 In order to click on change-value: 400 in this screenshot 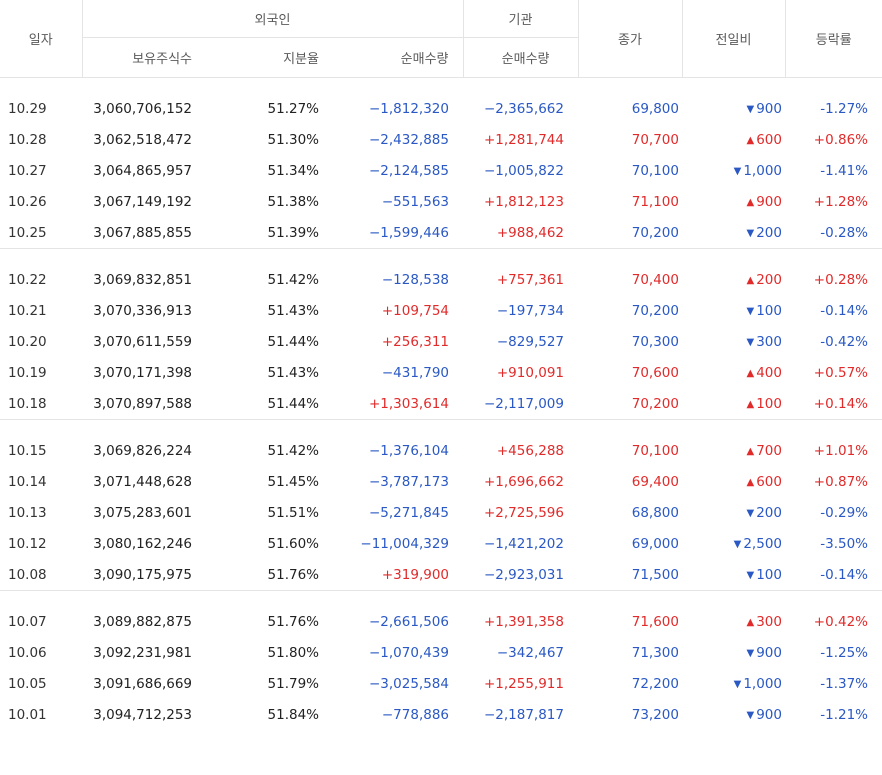, I will do `click(769, 372)`.